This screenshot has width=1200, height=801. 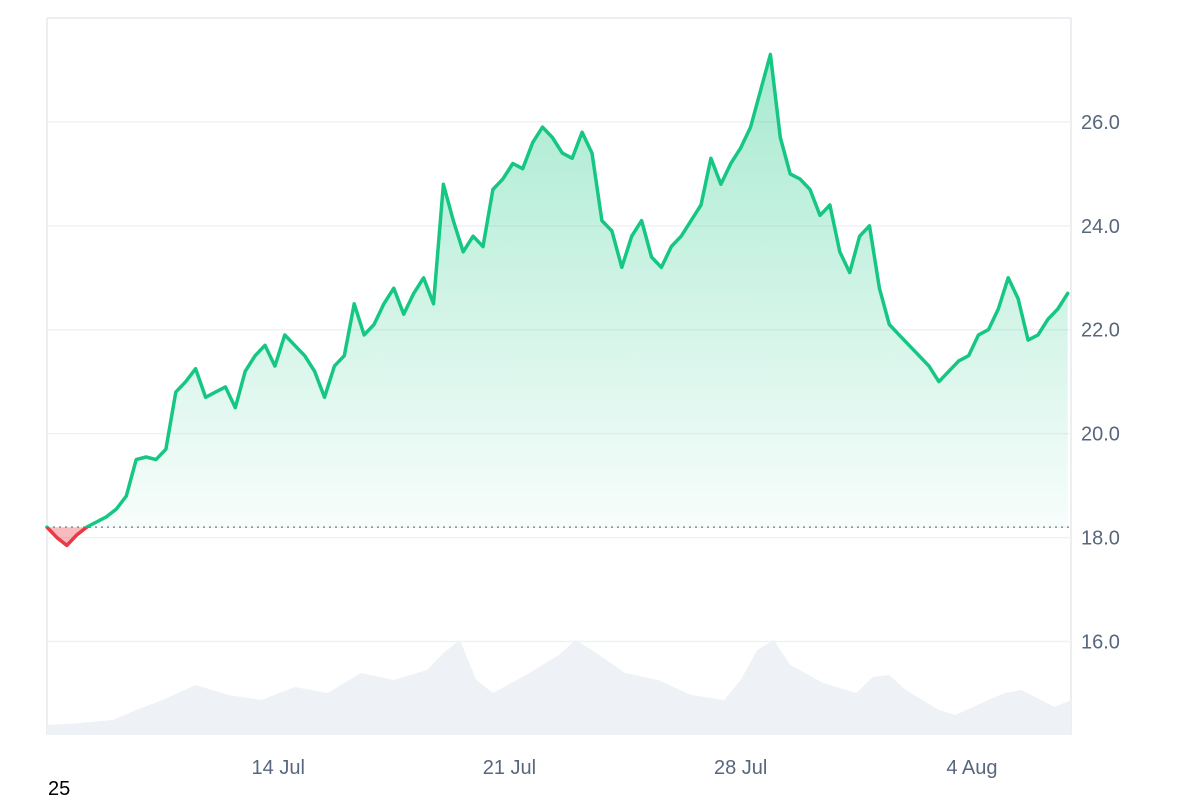 What do you see at coordinates (625, 768) in the screenshot?
I see `x-axis-ticks: 14 Jul 21 Jul 28 Jul 4 Aug` at bounding box center [625, 768].